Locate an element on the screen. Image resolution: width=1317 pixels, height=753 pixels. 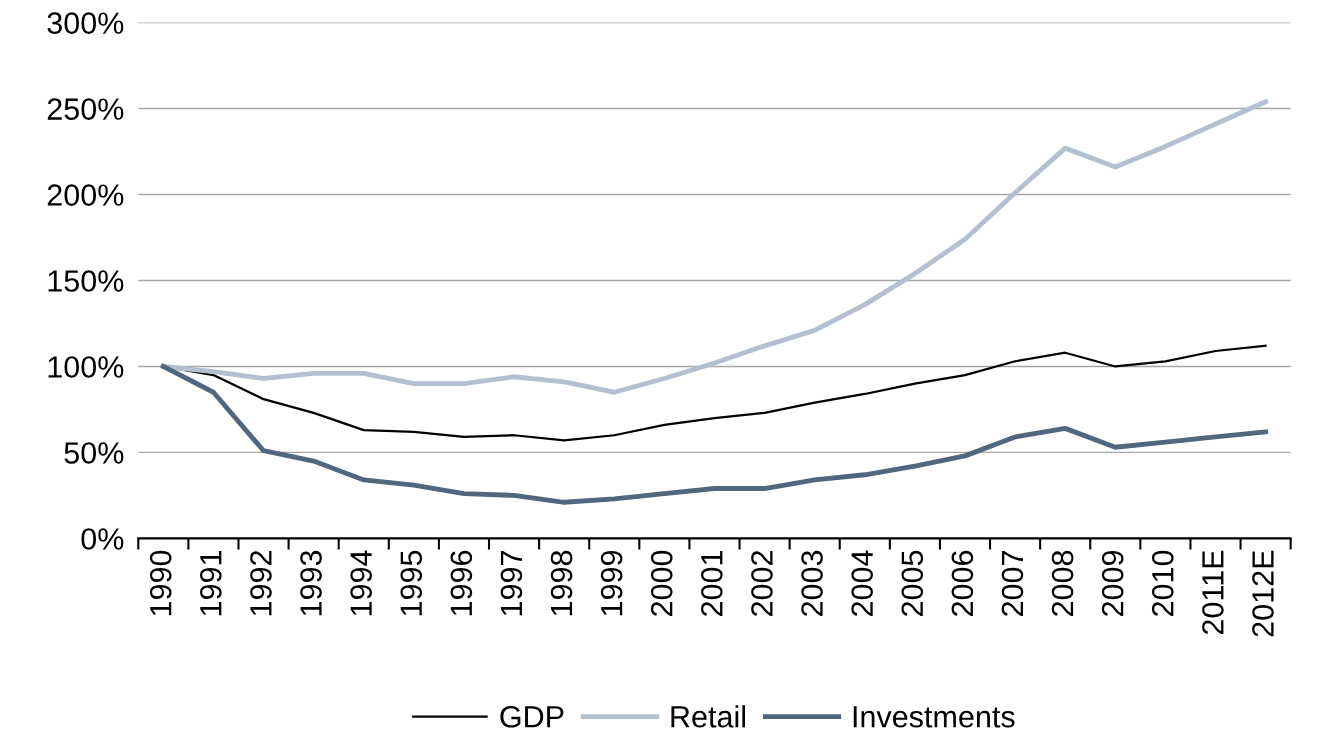
x-tick-label: 1999 is located at coordinates (611, 583).